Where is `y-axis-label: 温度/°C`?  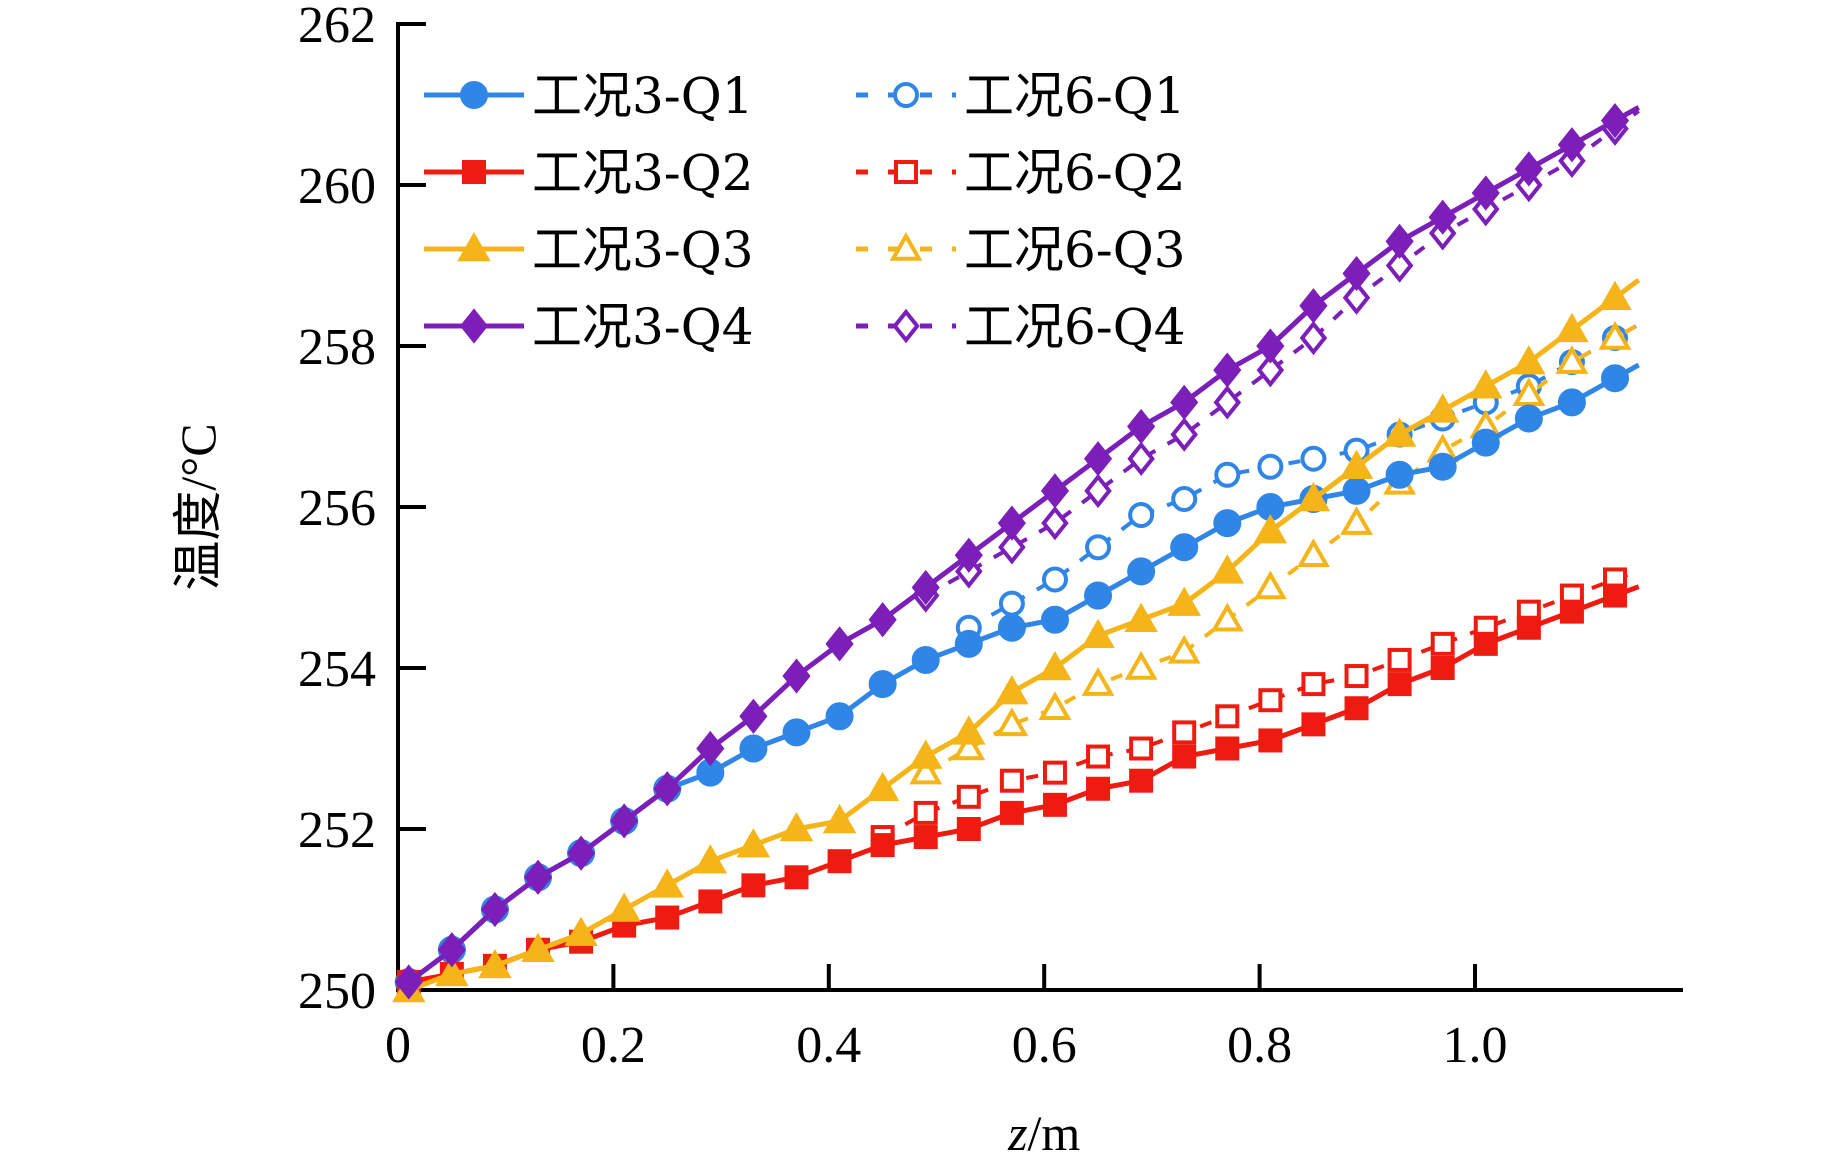 y-axis-label: 温度/°C is located at coordinates (198, 506).